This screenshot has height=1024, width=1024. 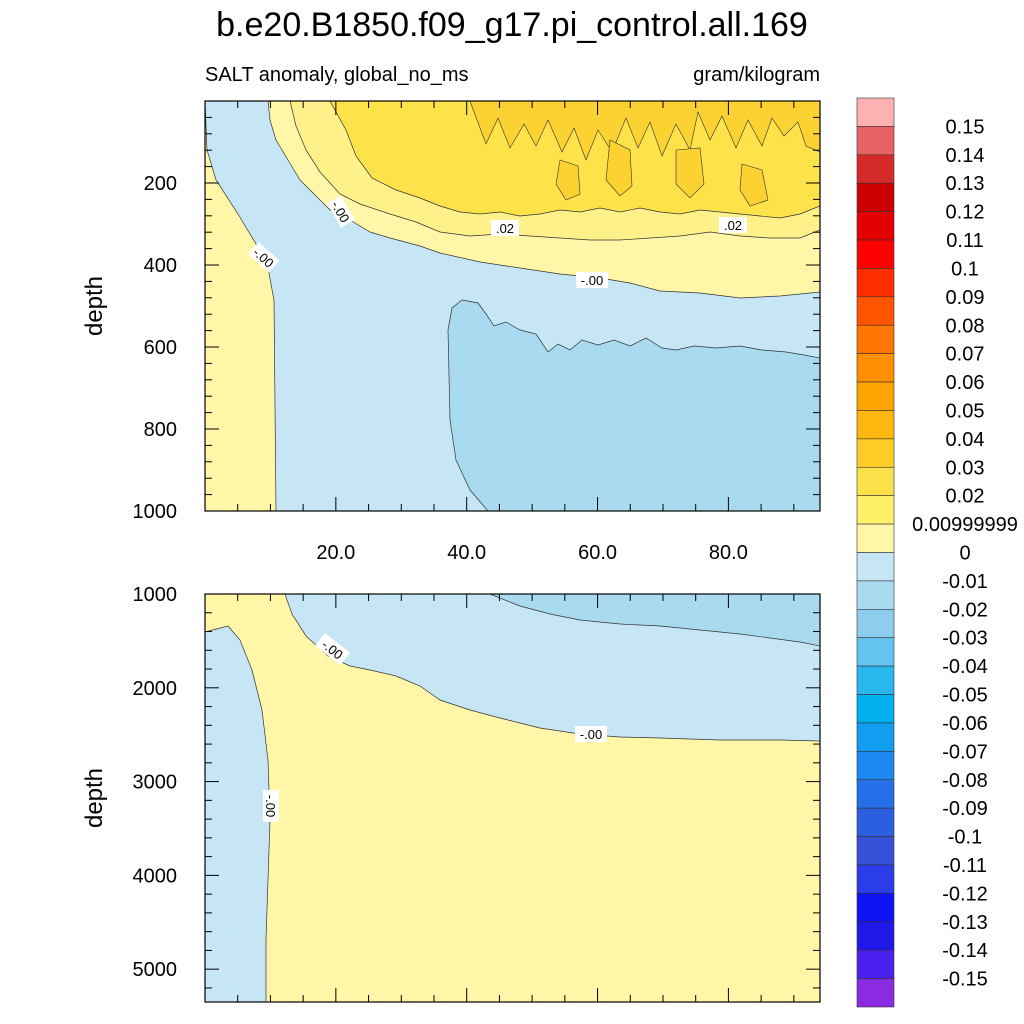 What do you see at coordinates (965, 667) in the screenshot?
I see `colorbar-label: -0.04` at bounding box center [965, 667].